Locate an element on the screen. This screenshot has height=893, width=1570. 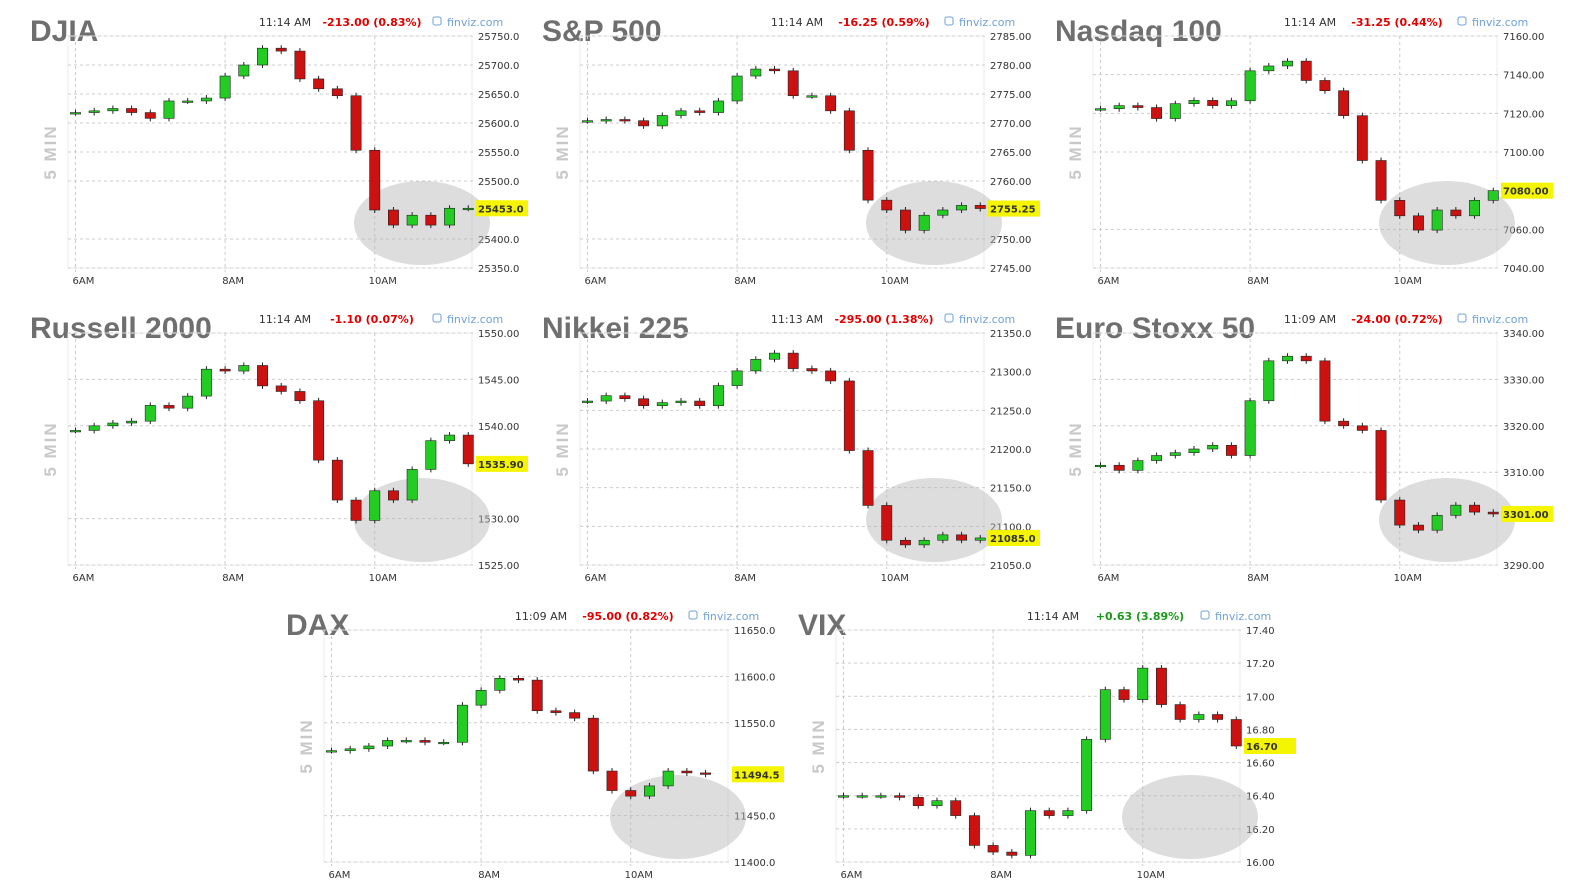
y-tick-label: 7160.00 is located at coordinates (1523, 37).